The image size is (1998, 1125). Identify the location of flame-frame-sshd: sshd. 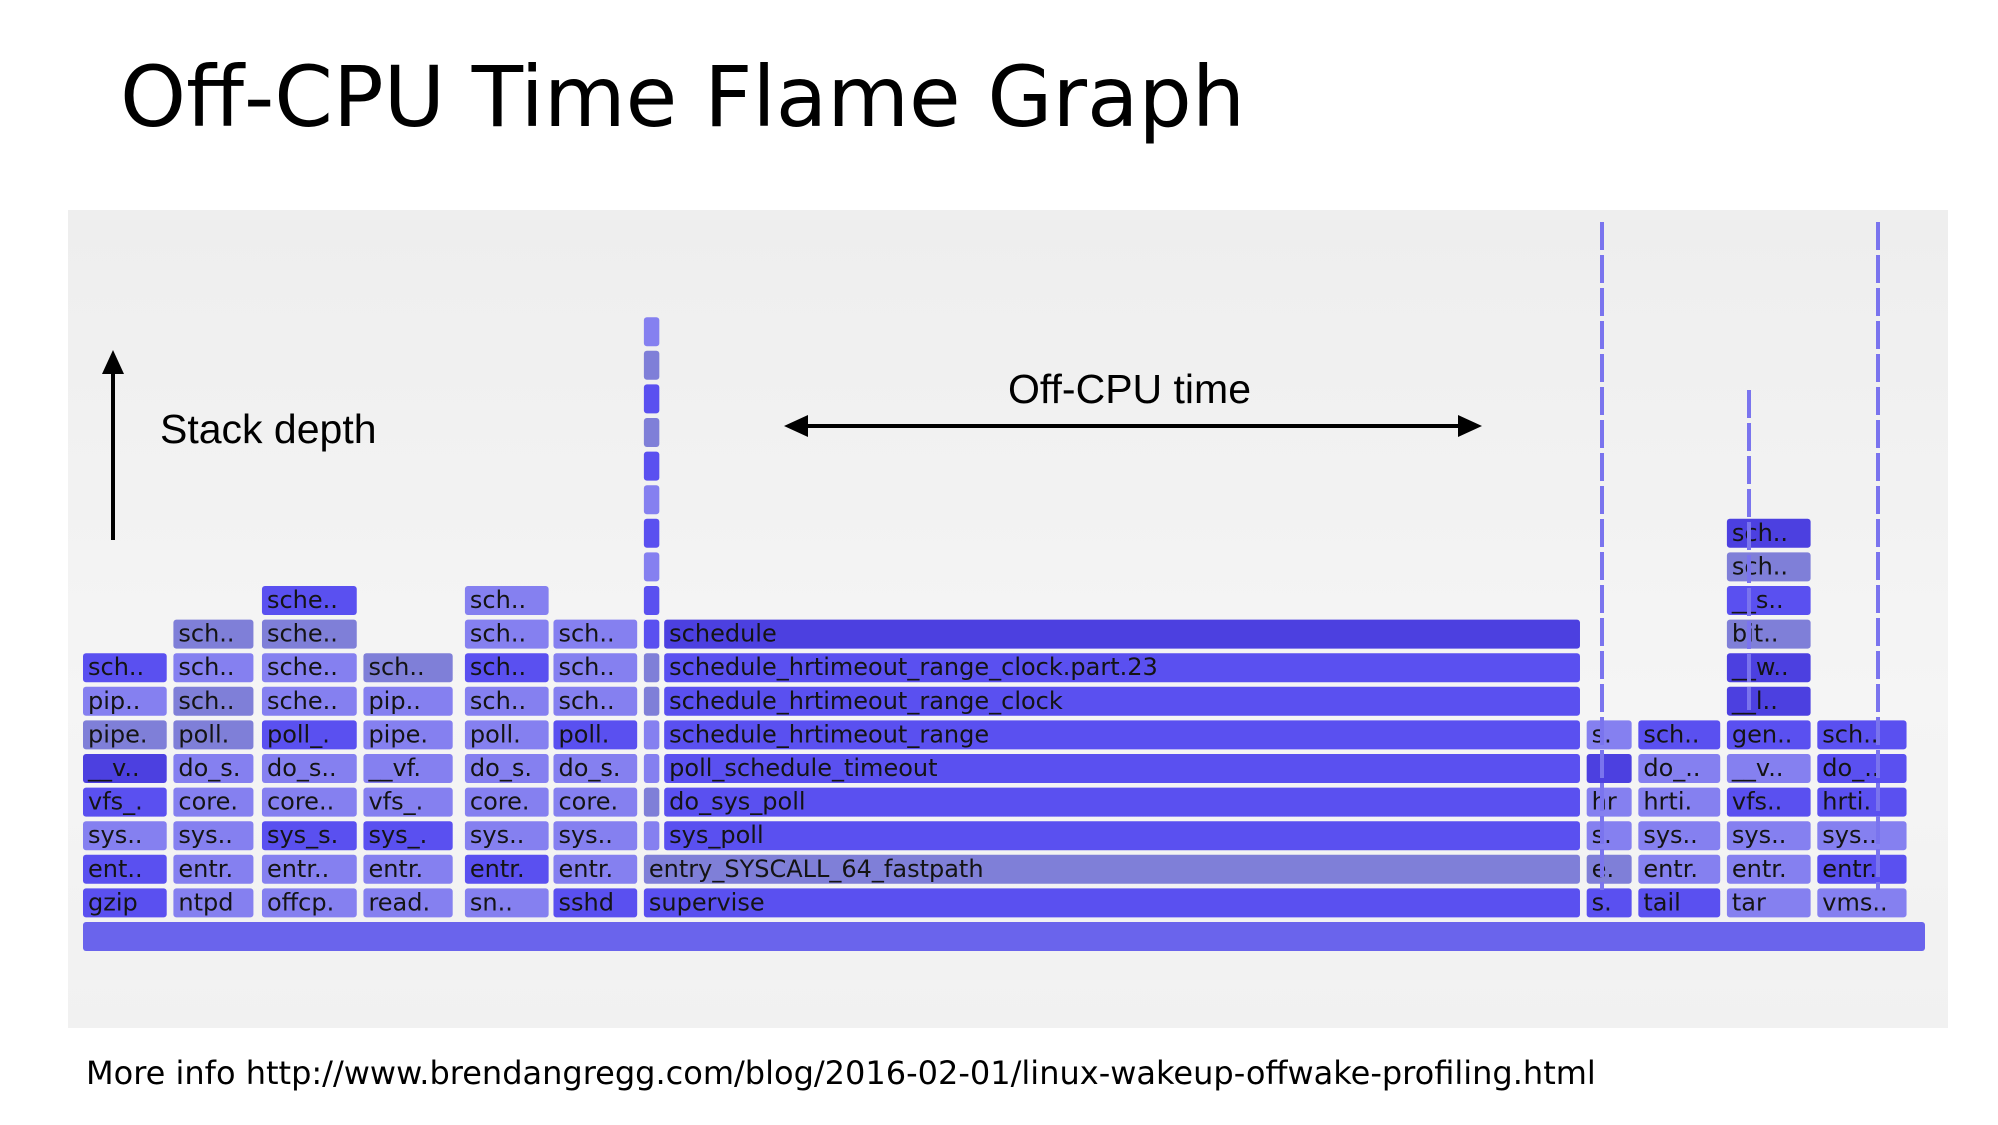
(595, 903).